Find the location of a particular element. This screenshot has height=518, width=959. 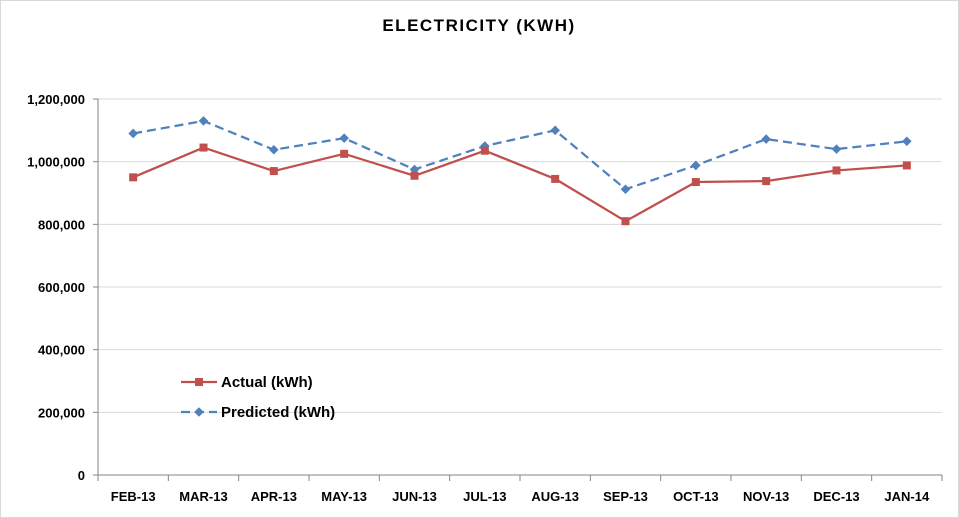

x-tick-label: APR-13 is located at coordinates (274, 496).